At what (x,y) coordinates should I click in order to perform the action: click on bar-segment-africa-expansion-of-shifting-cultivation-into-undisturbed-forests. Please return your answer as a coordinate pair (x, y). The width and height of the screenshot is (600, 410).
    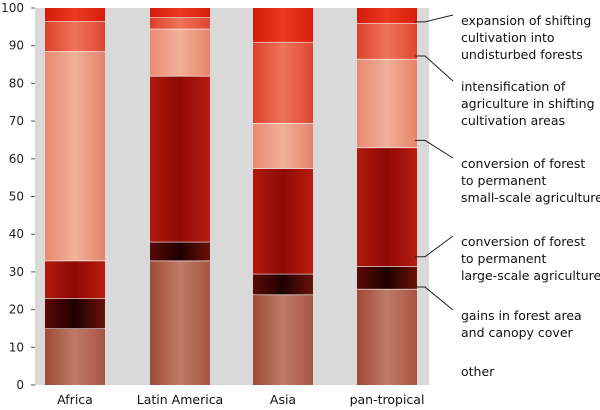
    Looking at the image, I should click on (75, 15).